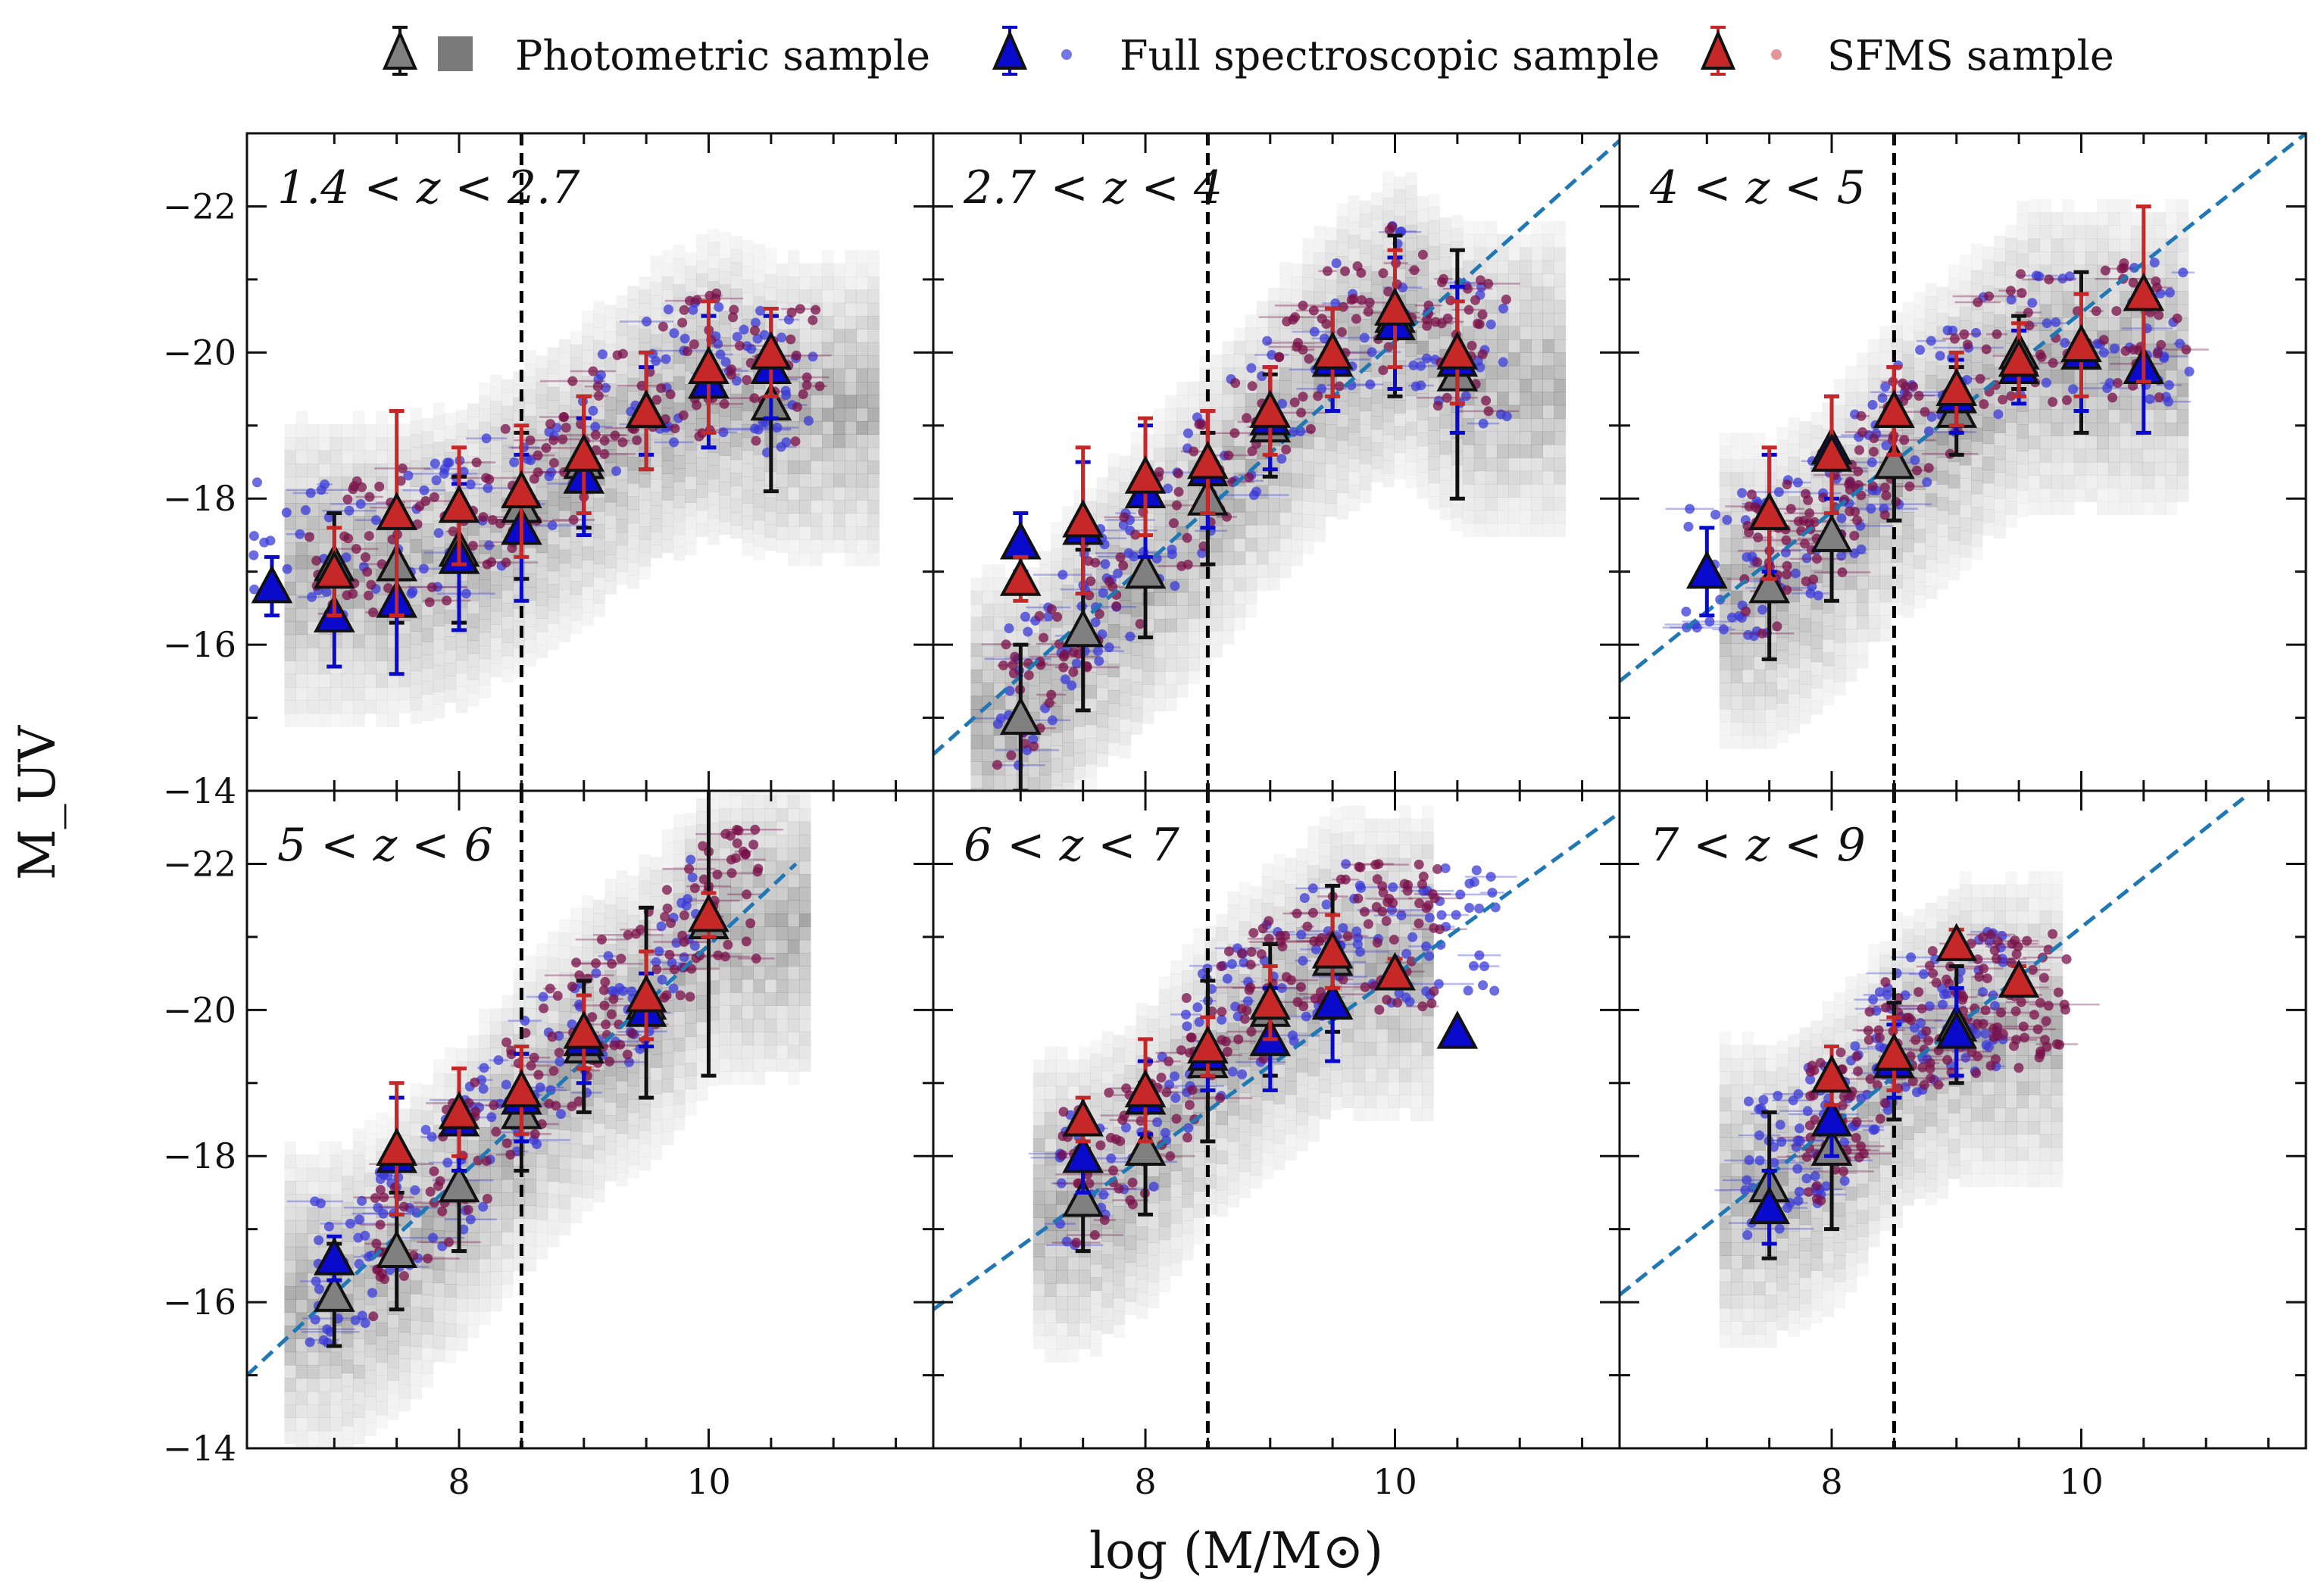  I want to click on sfms-marker, so click(1832, 452).